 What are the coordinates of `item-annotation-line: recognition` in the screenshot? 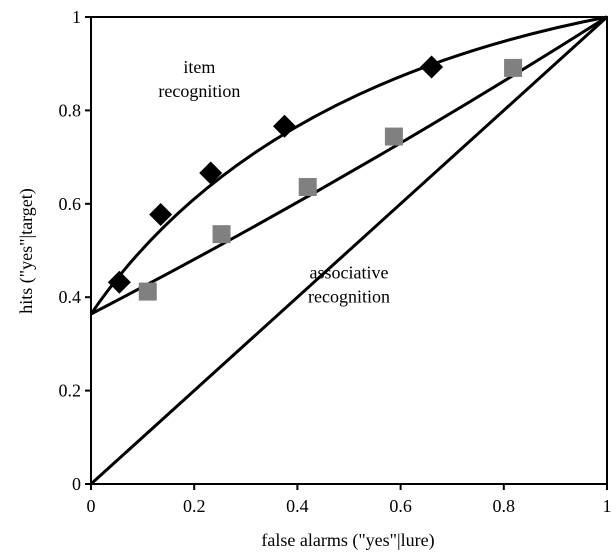 It's located at (199, 91).